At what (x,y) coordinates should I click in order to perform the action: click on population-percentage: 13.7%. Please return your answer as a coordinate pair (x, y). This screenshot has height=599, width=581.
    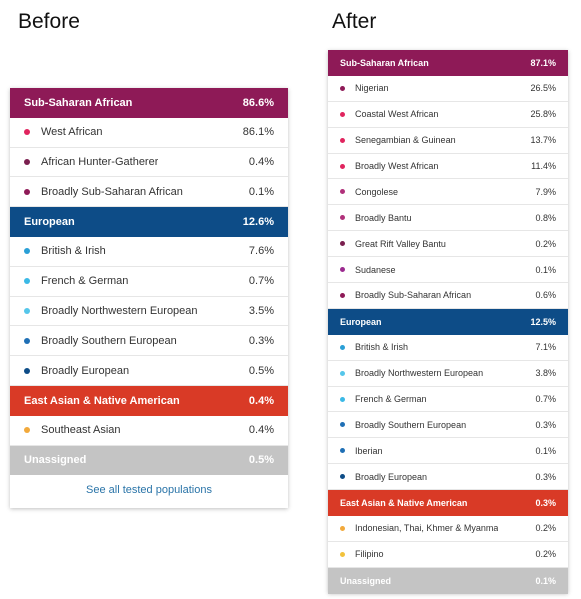
    Looking at the image, I should click on (543, 140).